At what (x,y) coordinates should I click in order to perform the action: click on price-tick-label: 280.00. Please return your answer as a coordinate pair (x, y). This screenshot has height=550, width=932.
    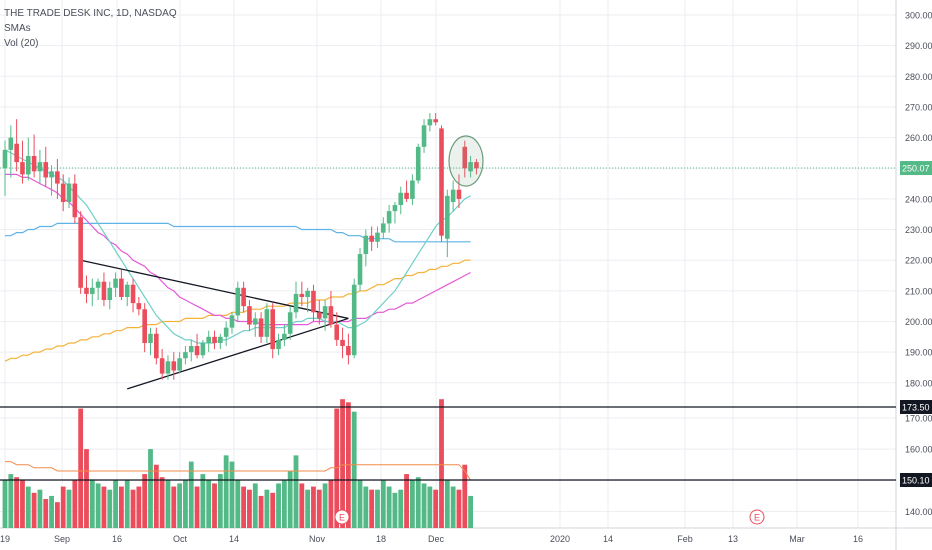
    Looking at the image, I should click on (918, 77).